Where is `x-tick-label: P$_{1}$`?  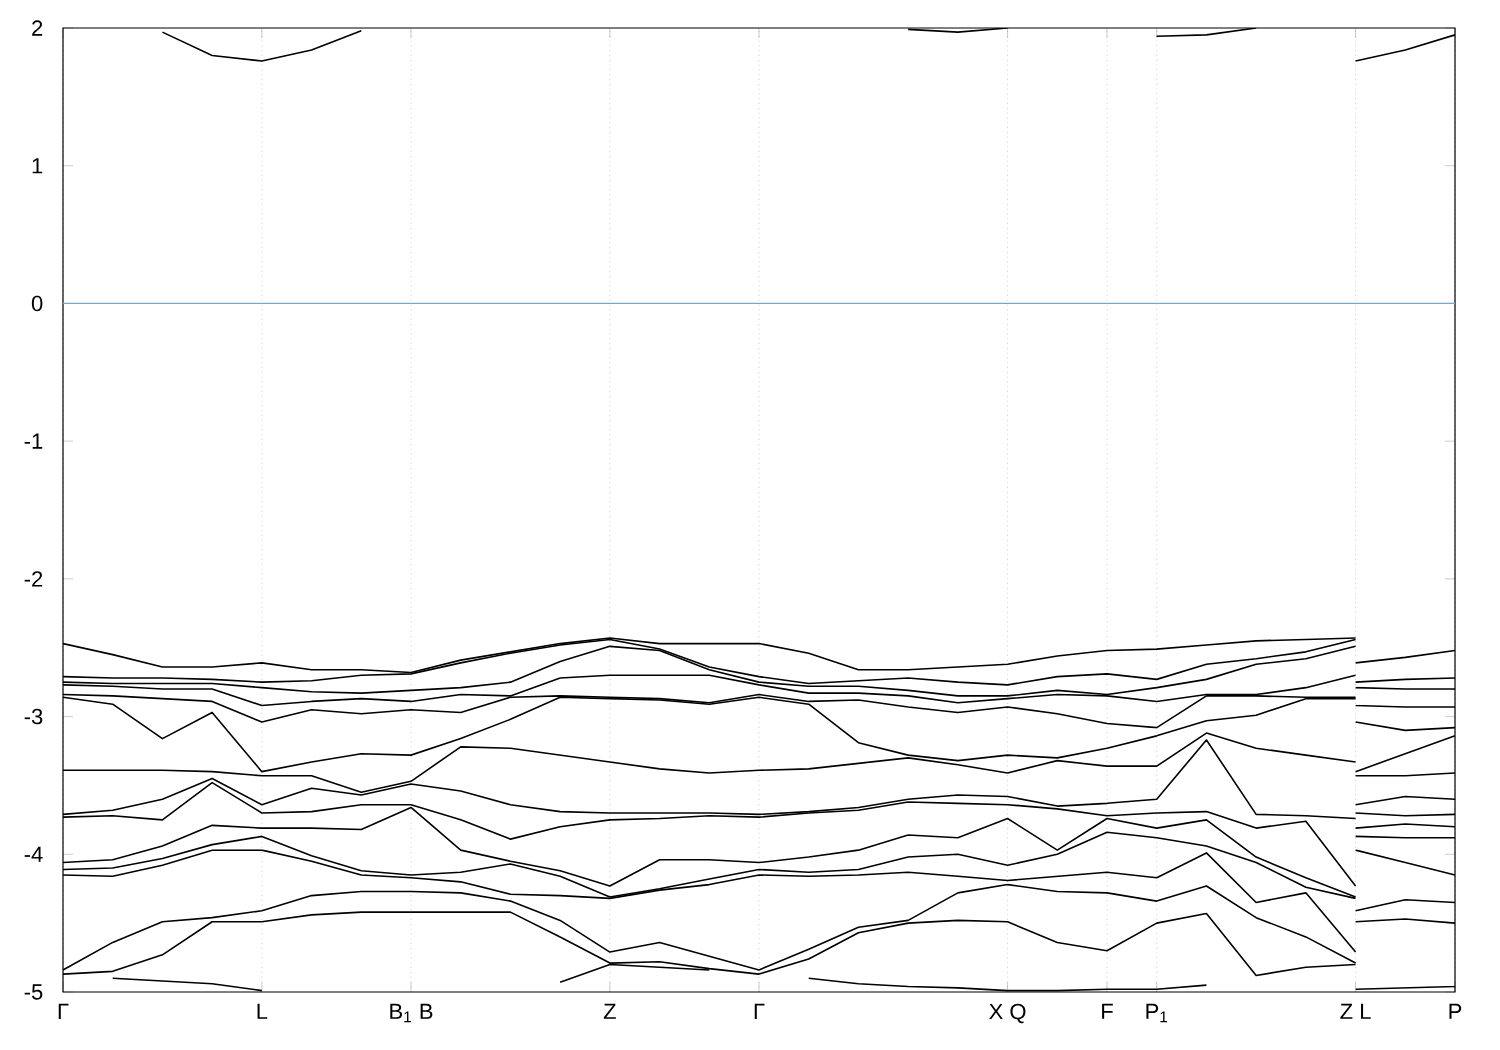 x-tick-label: P$_{1}$ is located at coordinates (1157, 1013).